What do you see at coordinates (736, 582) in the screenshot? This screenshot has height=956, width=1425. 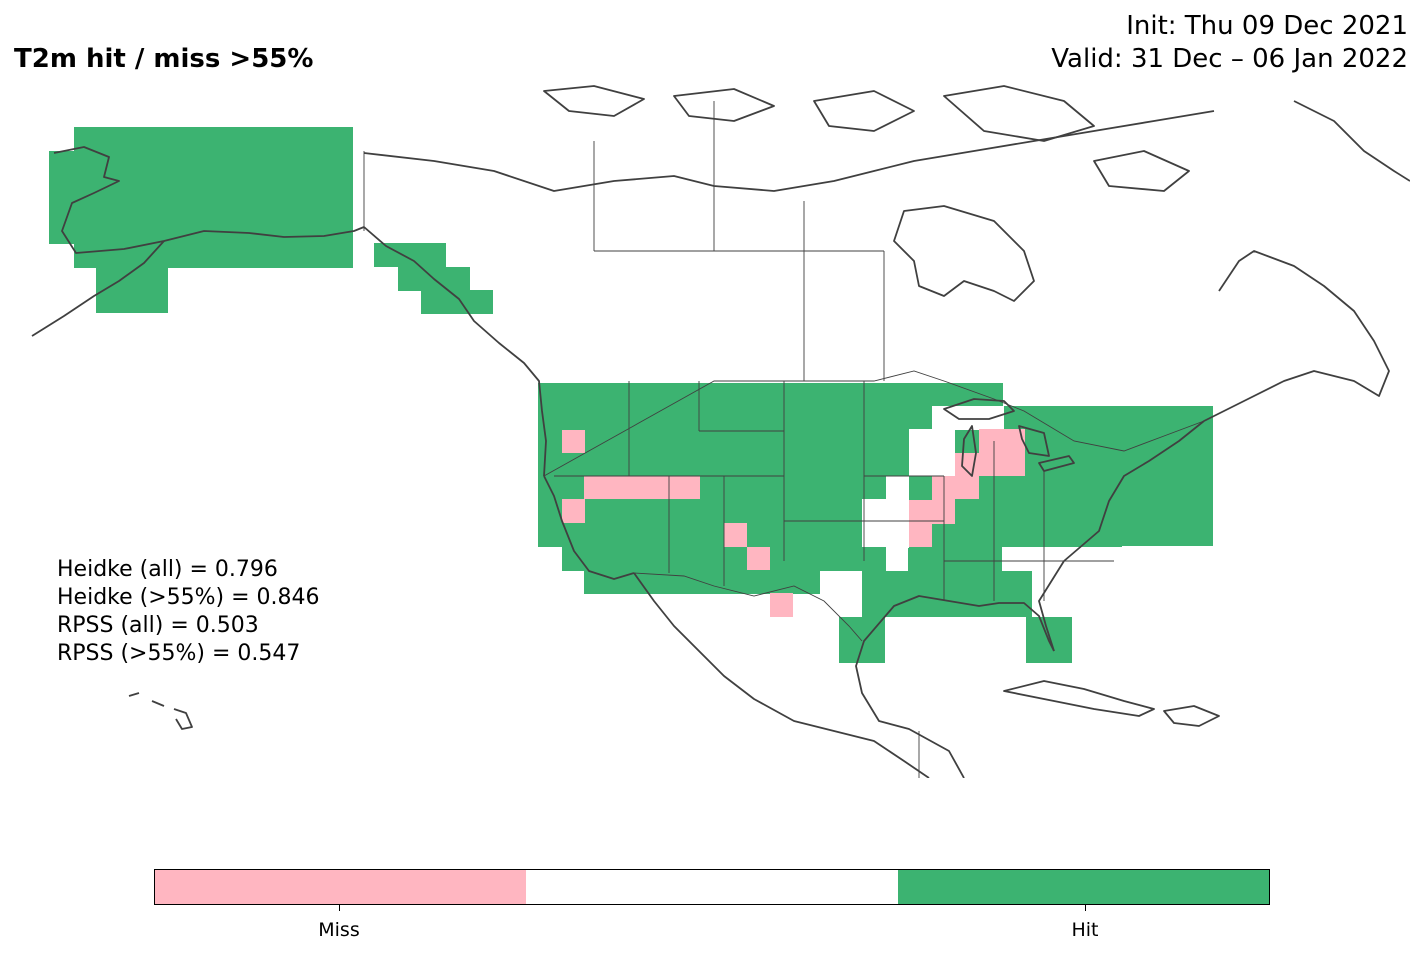 I see `hit-region-us-southwest` at bounding box center [736, 582].